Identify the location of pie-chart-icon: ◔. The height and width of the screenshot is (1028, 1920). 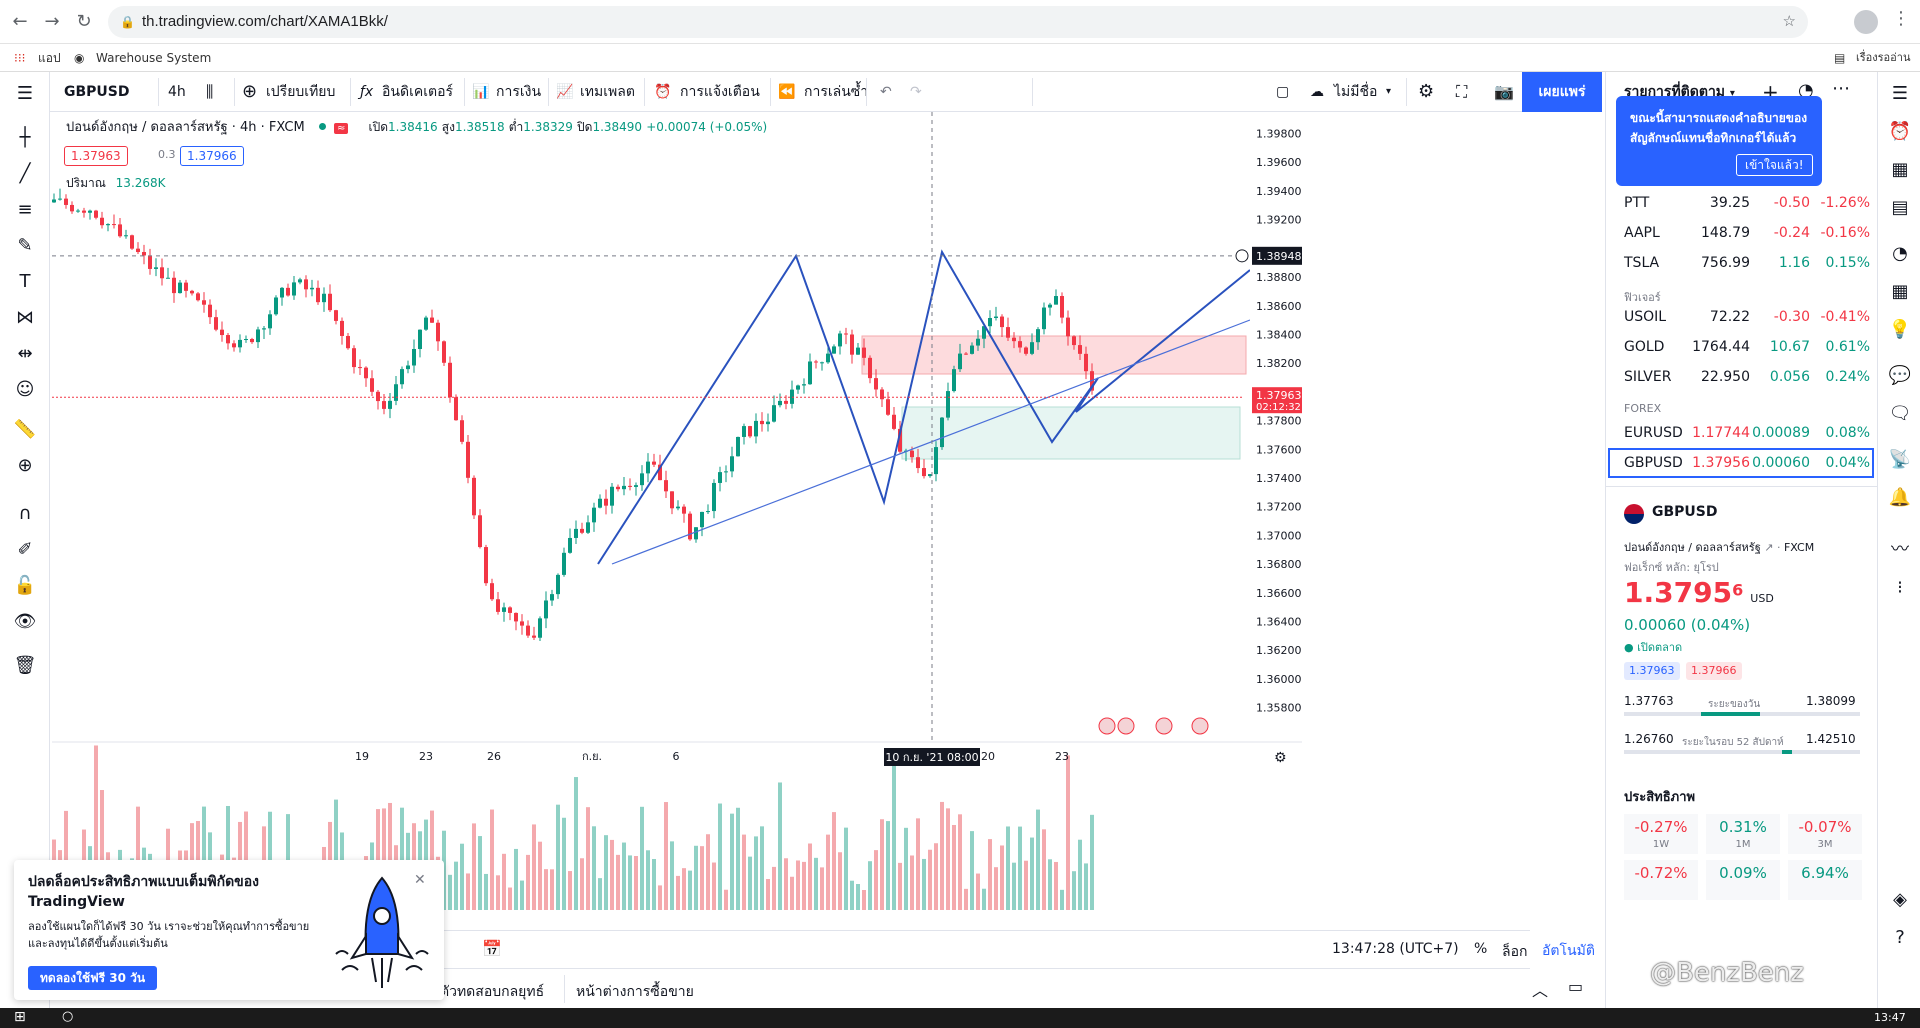
(1806, 90).